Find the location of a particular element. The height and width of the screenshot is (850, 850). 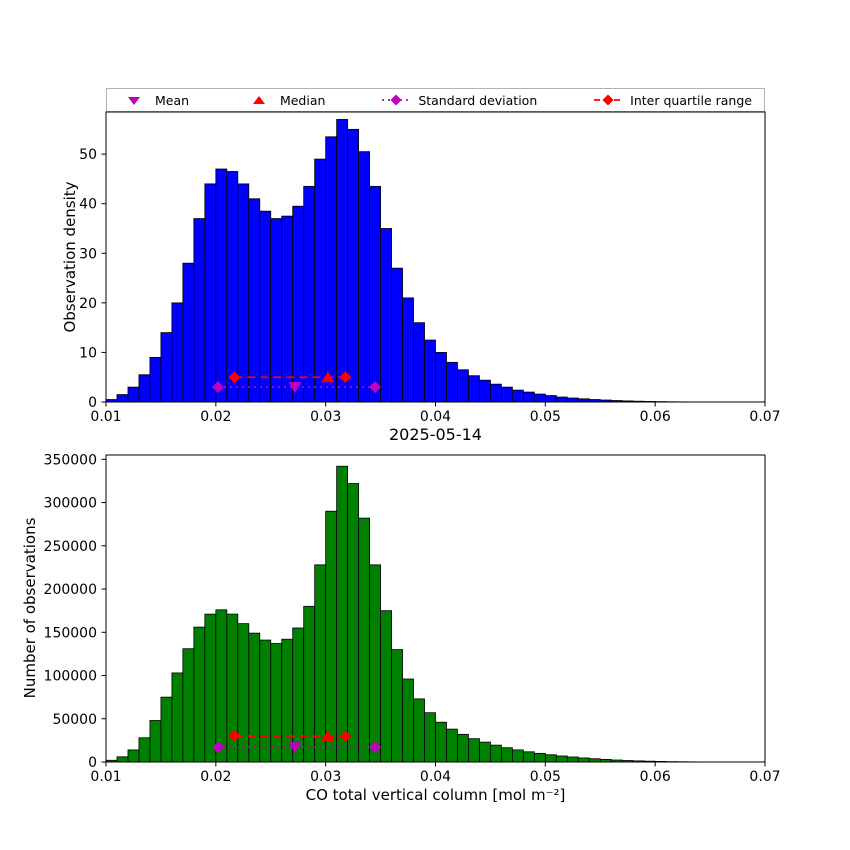

legend-item-mean: Mean is located at coordinates (154, 100).